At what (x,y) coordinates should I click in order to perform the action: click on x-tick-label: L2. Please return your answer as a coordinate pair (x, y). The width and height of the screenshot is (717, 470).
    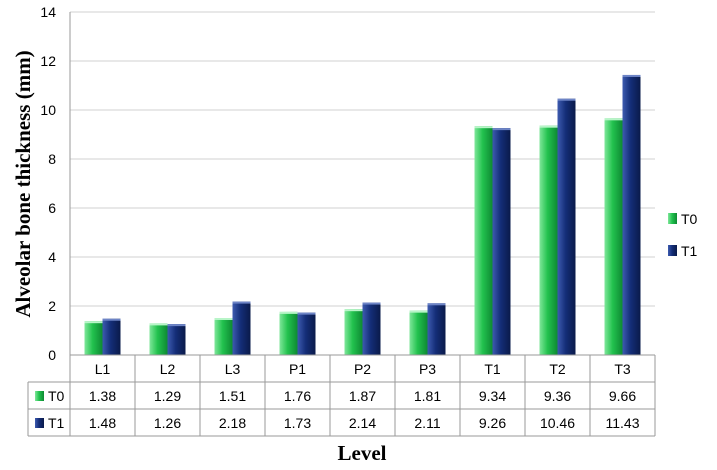
    Looking at the image, I should click on (168, 369).